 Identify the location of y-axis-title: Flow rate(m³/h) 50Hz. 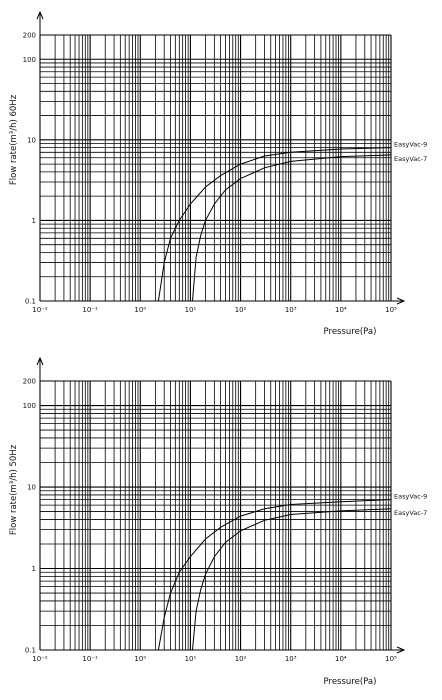
(14, 489).